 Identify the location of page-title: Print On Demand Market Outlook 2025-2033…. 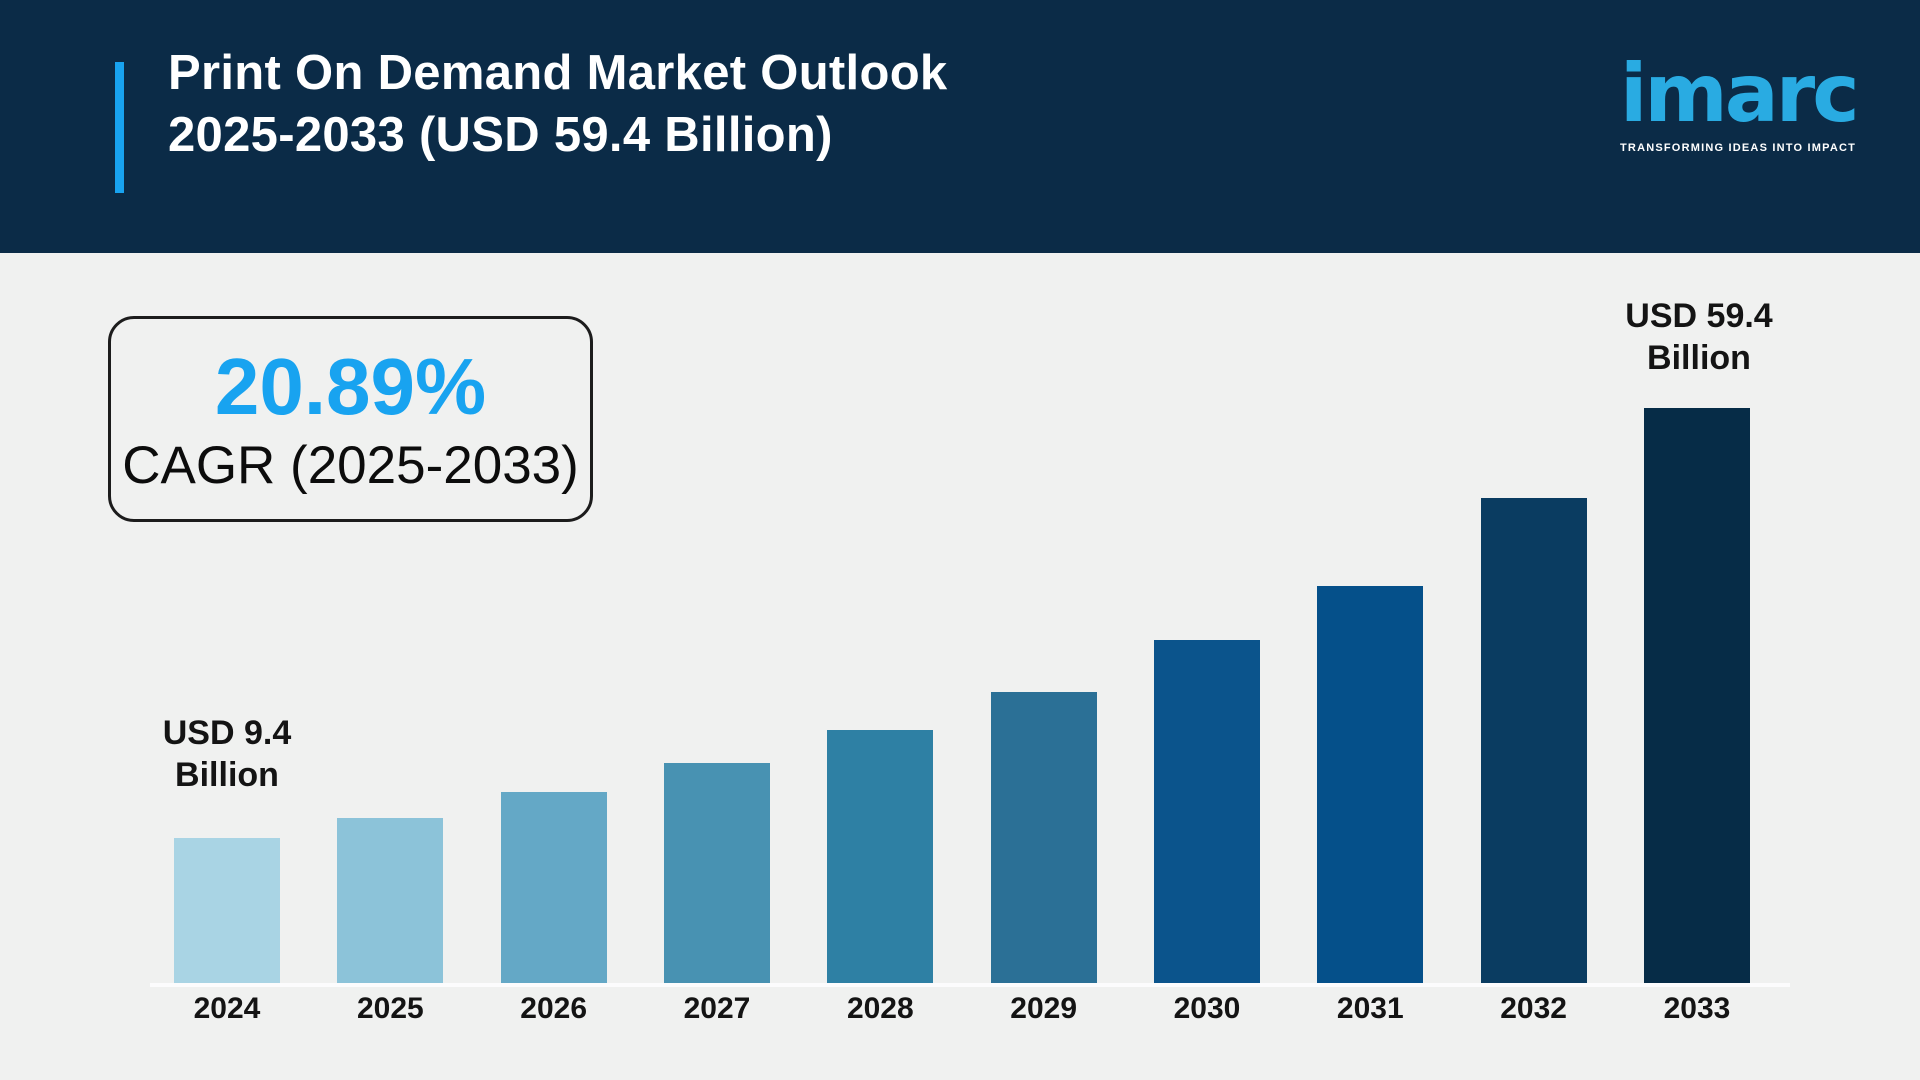
(557, 104).